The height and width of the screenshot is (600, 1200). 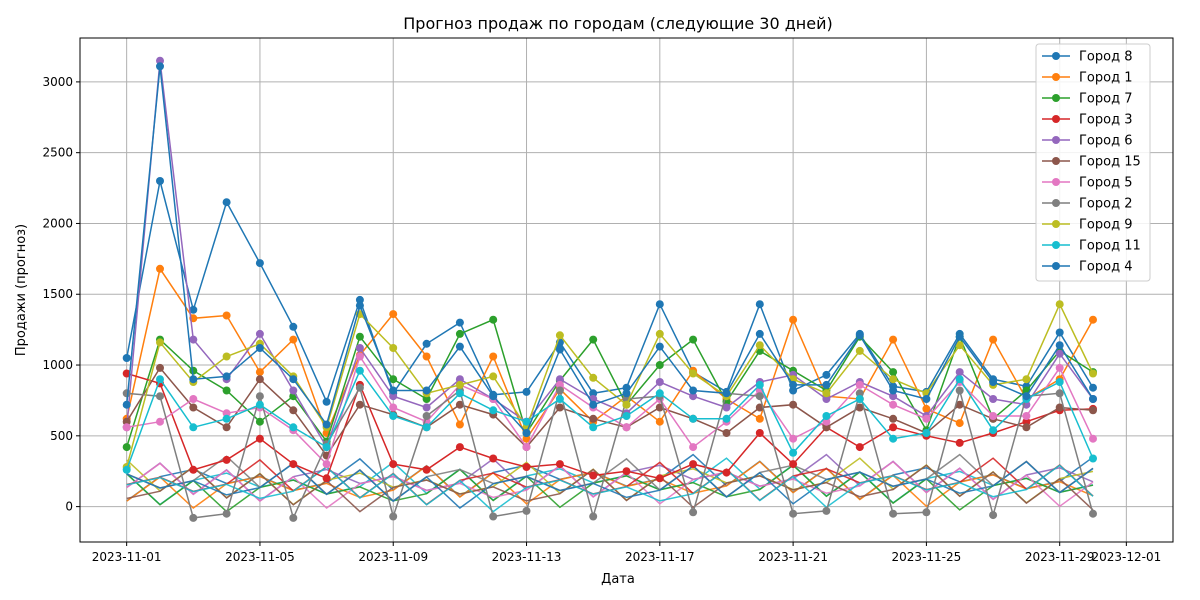 What do you see at coordinates (1105, 225) in the screenshot?
I see `legend-label: Город 9` at bounding box center [1105, 225].